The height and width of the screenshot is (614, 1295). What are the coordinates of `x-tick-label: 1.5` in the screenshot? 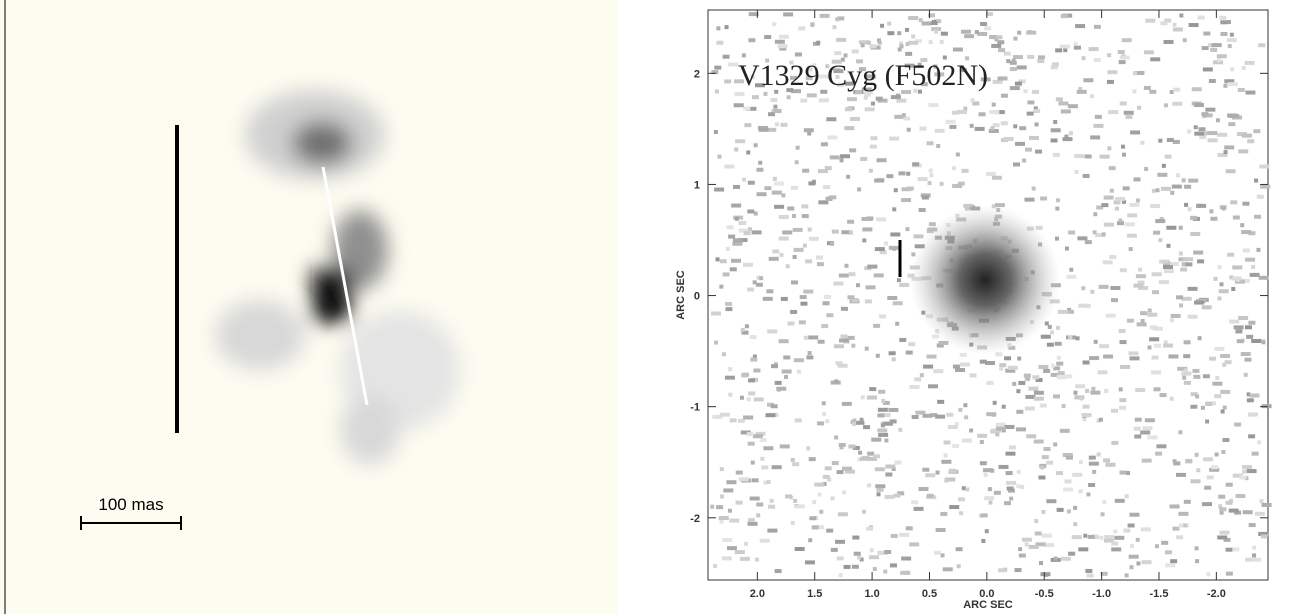 It's located at (814, 594).